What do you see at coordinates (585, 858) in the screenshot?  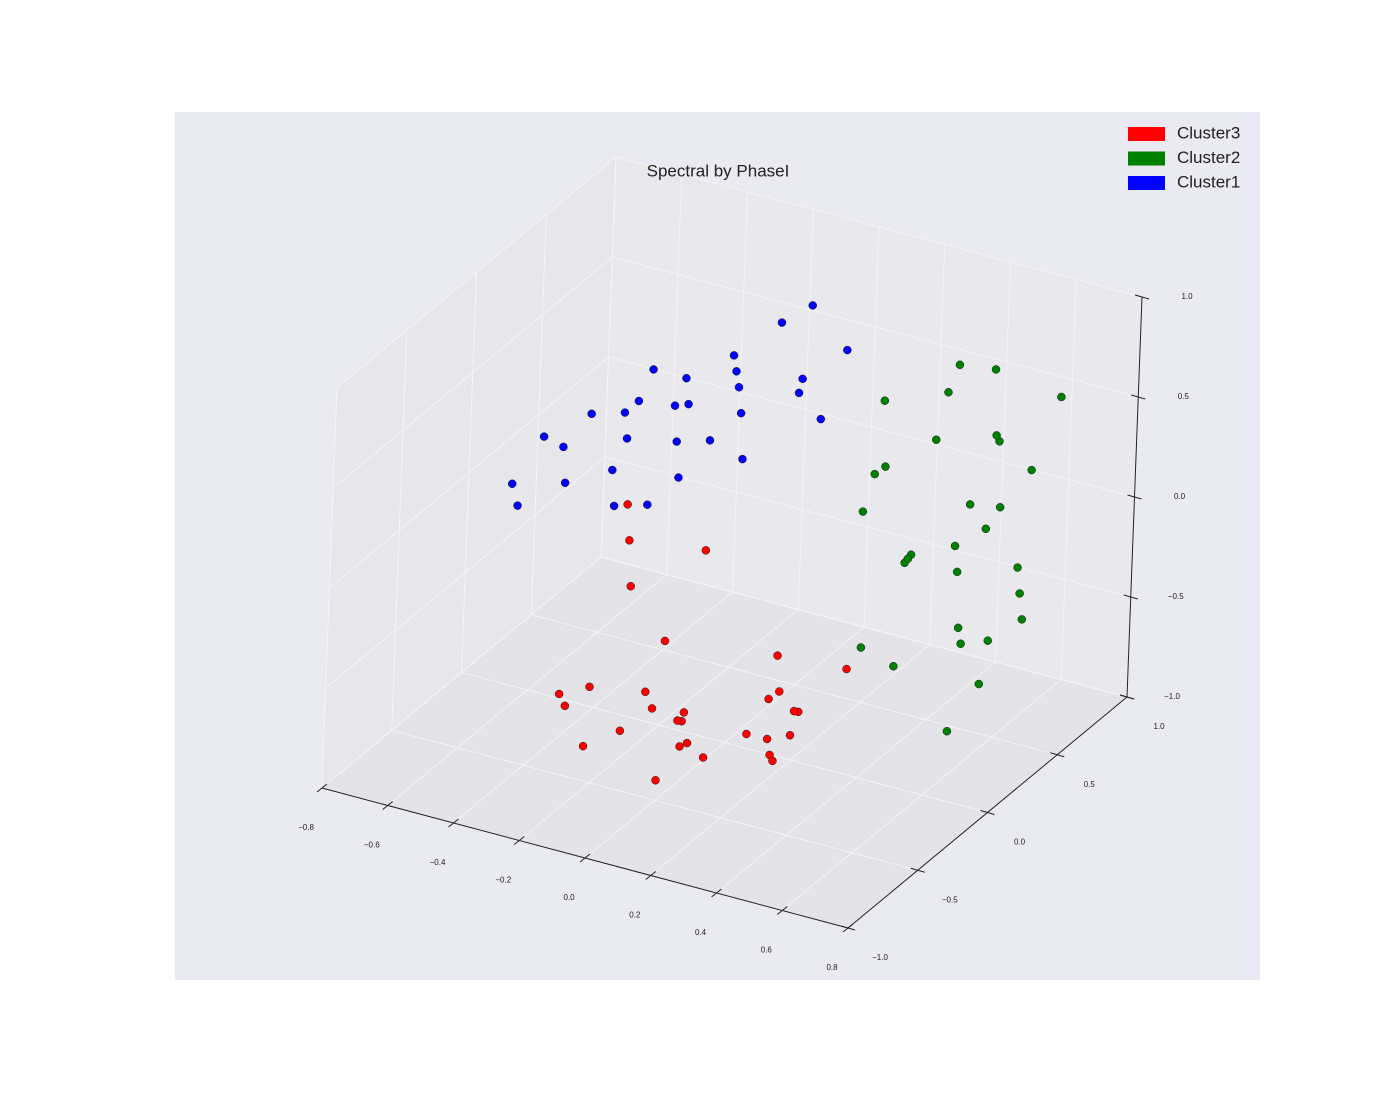 I see `x-axis` at bounding box center [585, 858].